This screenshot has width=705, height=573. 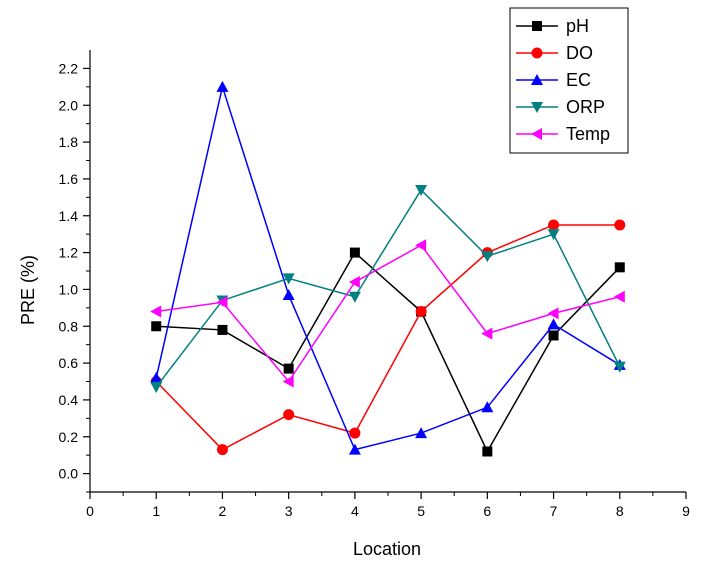 I want to click on y-tick-label: 0.8, so click(x=69, y=326).